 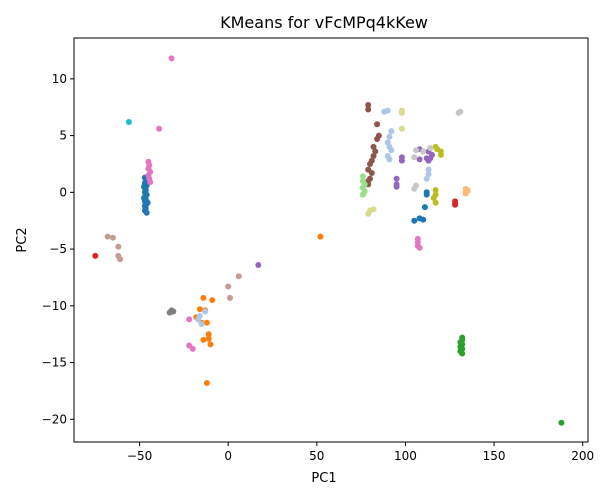 I want to click on y-tick-label: 0, so click(x=63, y=192).